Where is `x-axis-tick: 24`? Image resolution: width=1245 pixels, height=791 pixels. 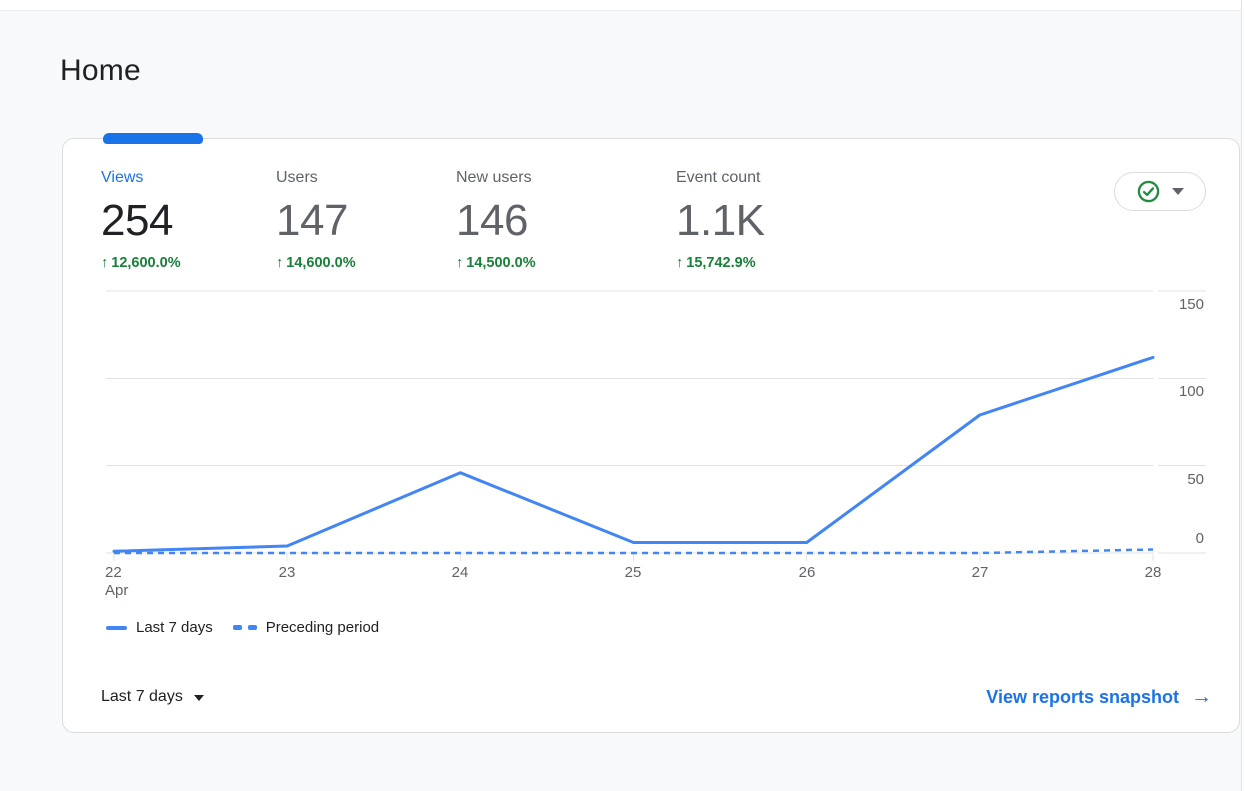 x-axis-tick: 24 is located at coordinates (460, 572).